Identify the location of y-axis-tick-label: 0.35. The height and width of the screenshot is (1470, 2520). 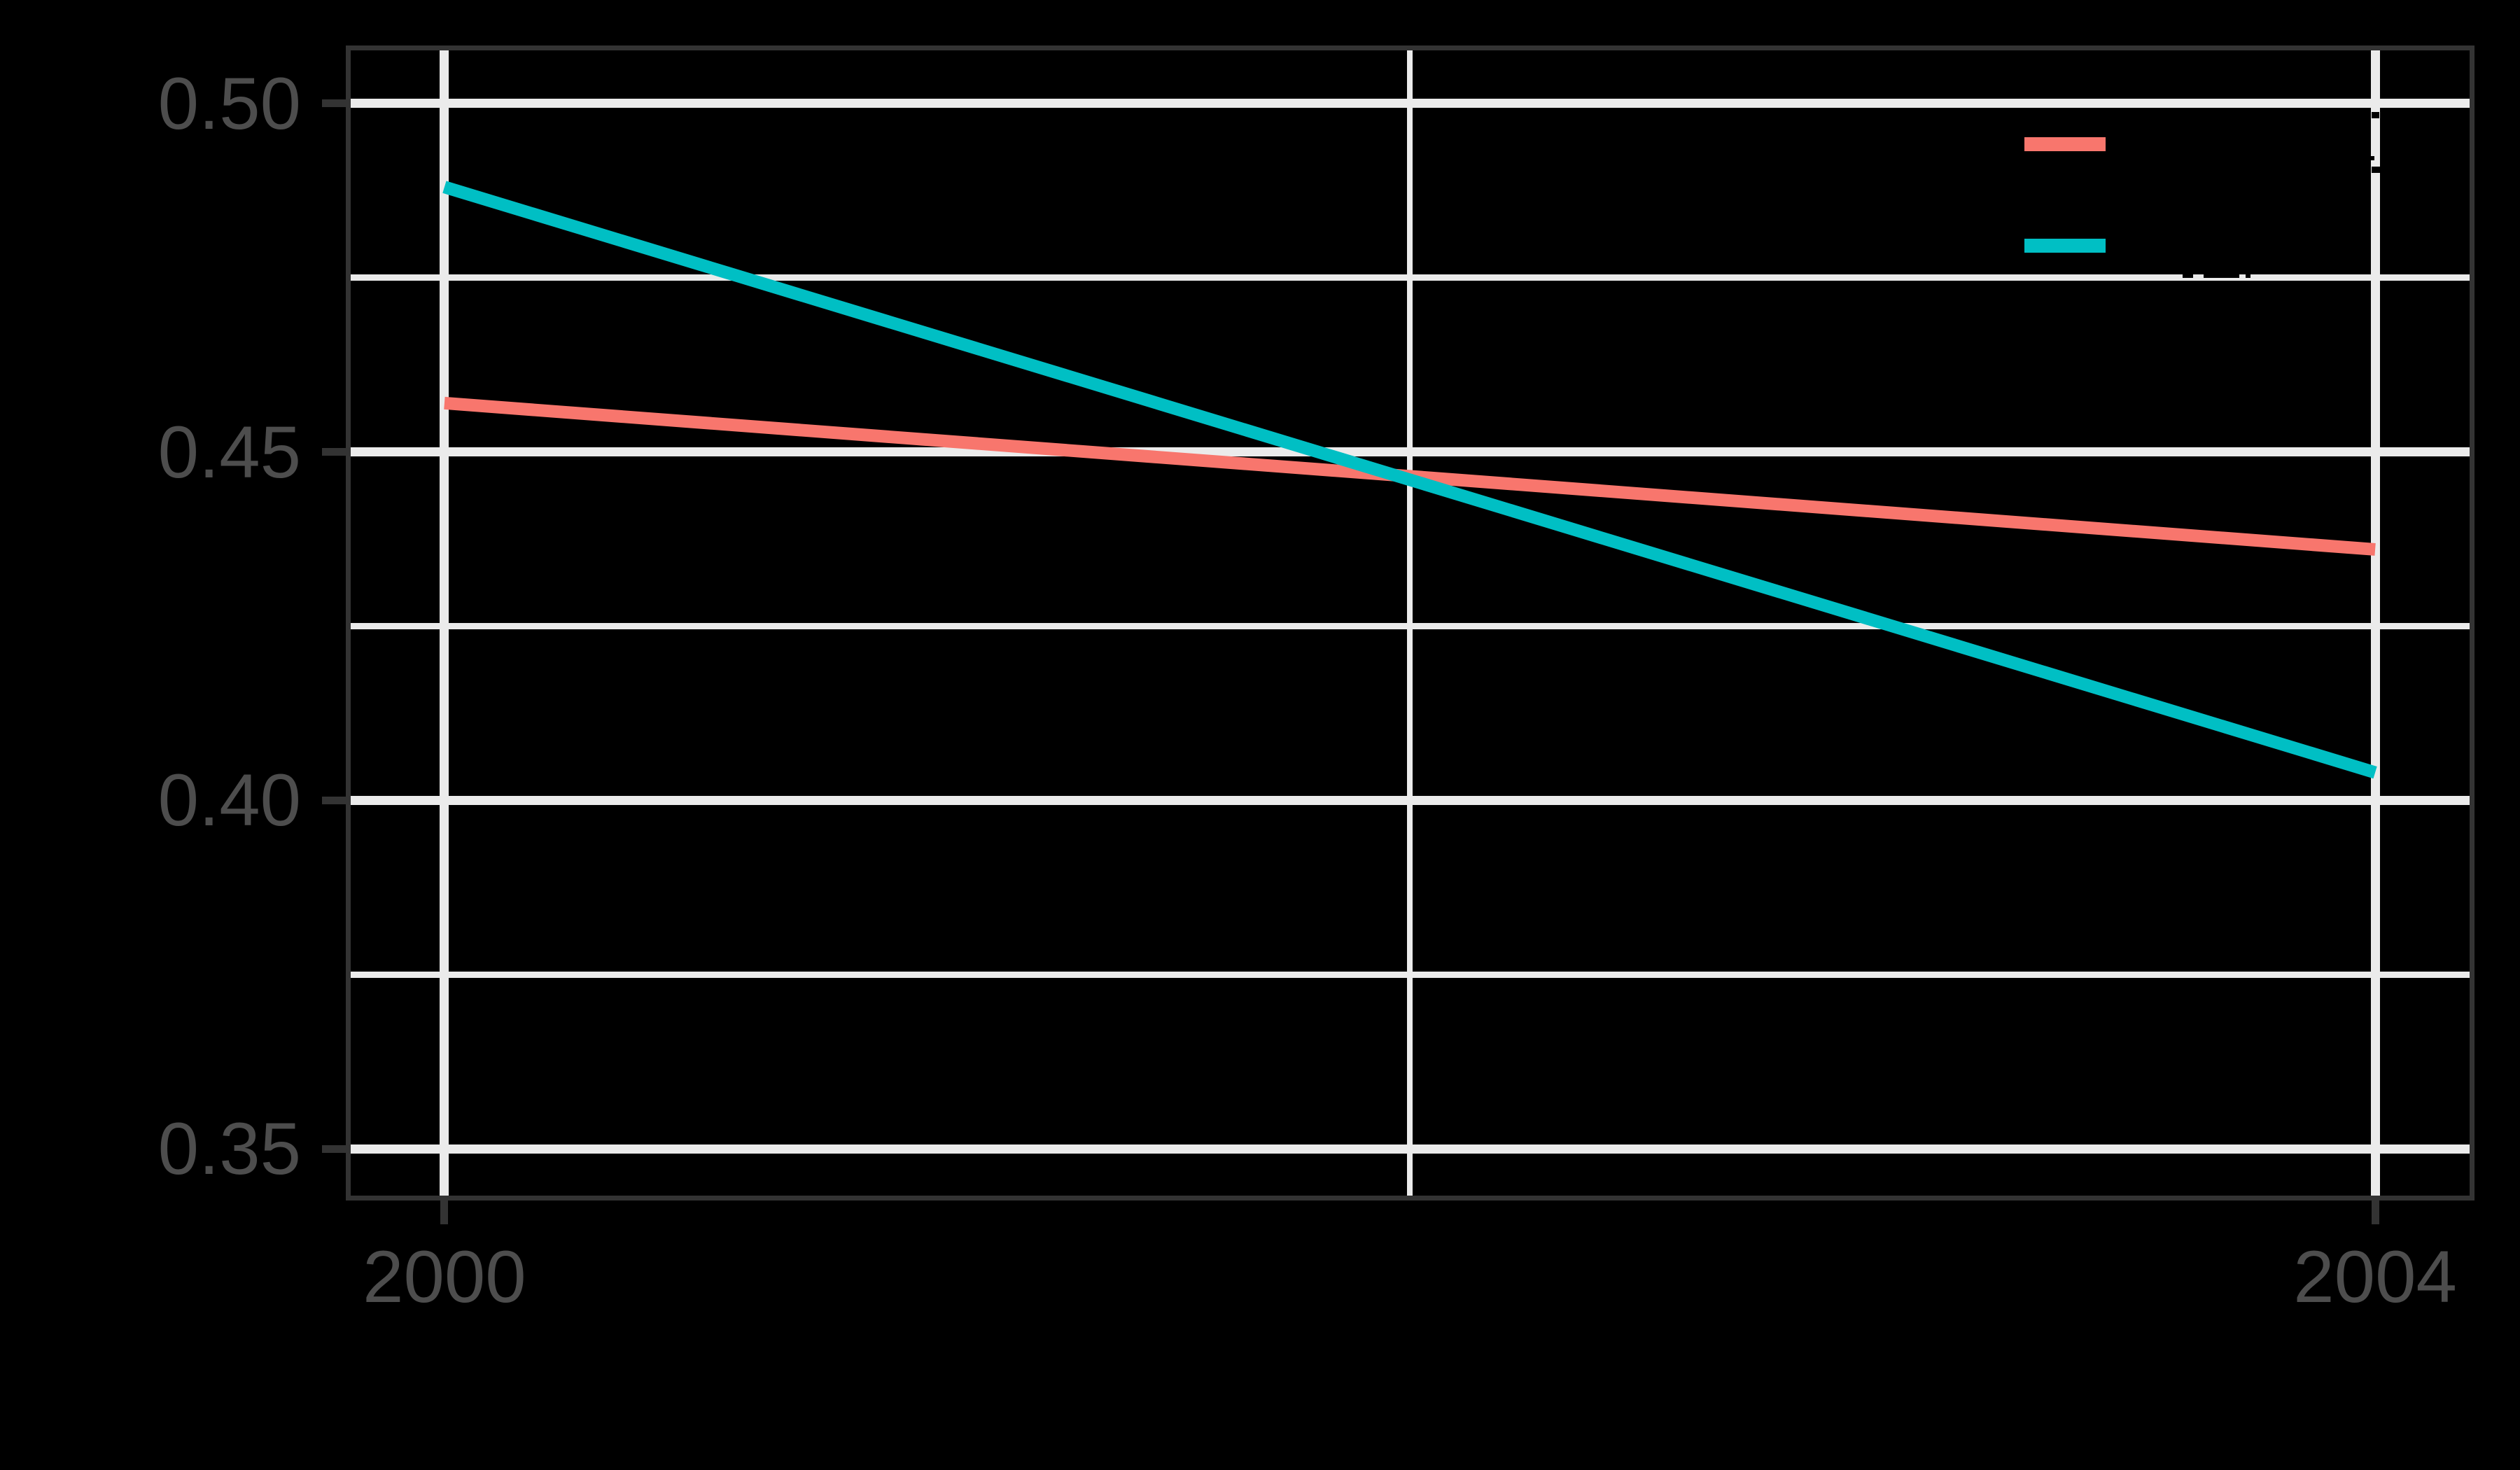
(229, 1149).